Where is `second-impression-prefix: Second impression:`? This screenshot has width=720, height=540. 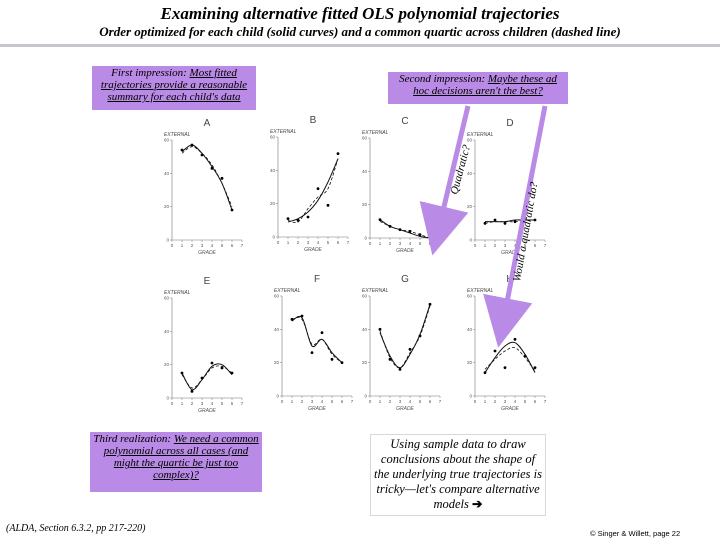
second-impression-prefix: Second impression: is located at coordinates (443, 79).